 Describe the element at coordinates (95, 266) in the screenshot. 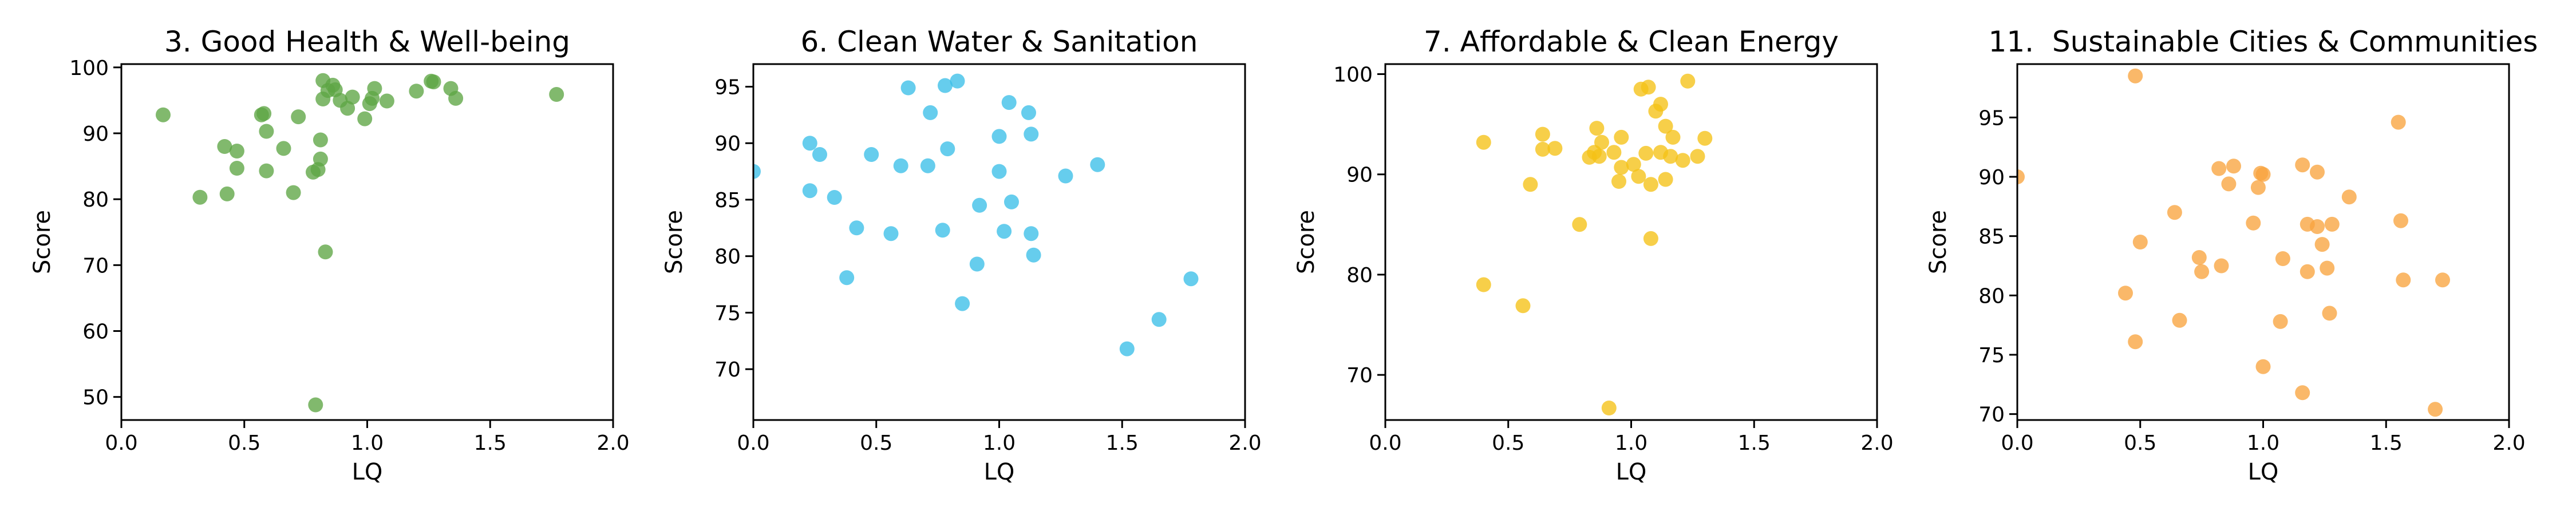

I see `y-tick-label: 70` at that location.